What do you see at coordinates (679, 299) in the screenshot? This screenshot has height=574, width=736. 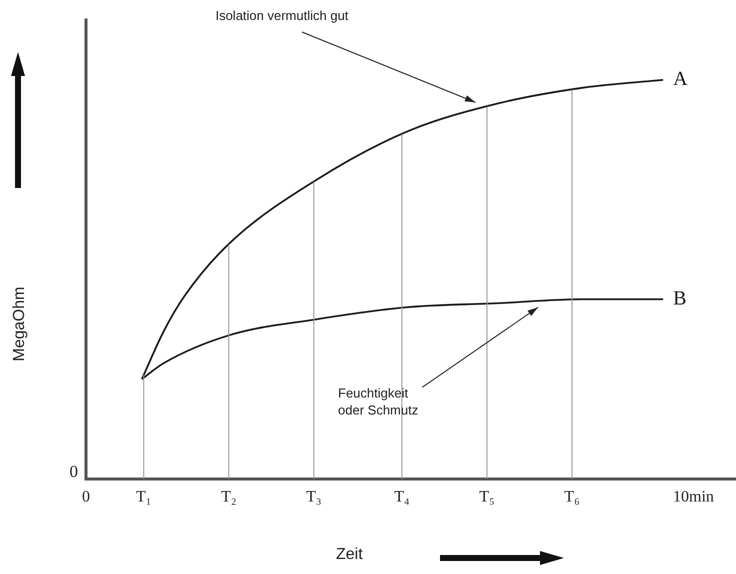 I see `series-label: B` at bounding box center [679, 299].